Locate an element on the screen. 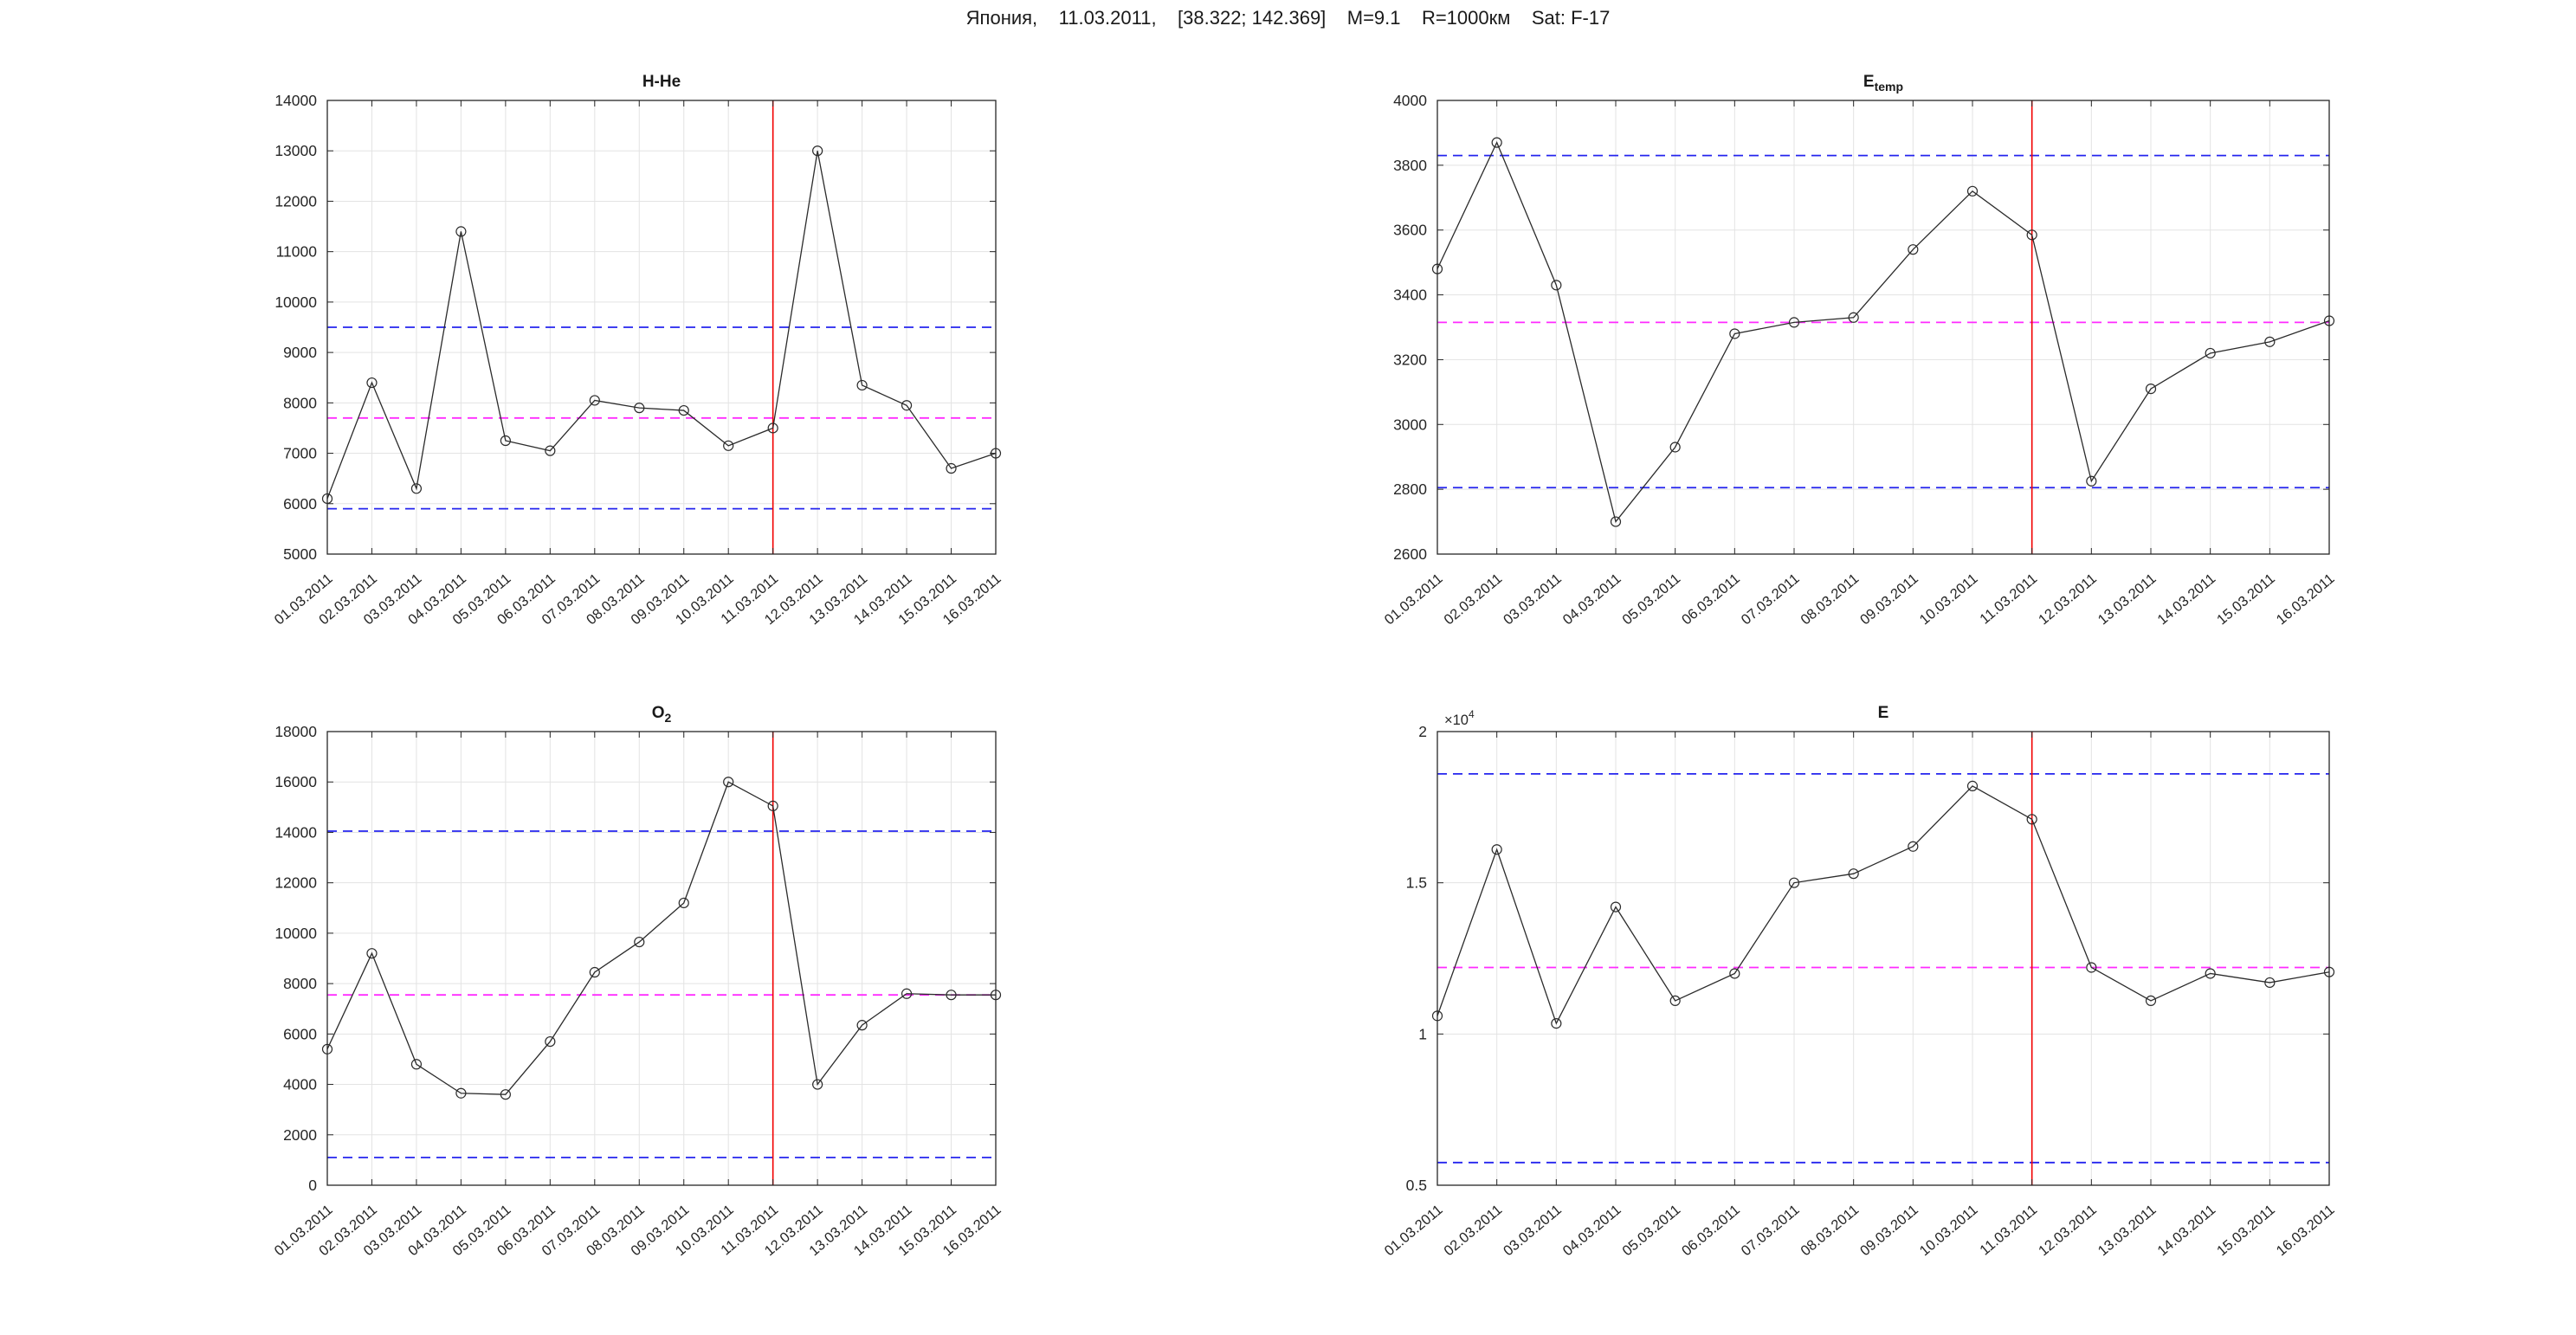 This screenshot has height=1335, width=2576. chart-title: Etemp is located at coordinates (1883, 83).